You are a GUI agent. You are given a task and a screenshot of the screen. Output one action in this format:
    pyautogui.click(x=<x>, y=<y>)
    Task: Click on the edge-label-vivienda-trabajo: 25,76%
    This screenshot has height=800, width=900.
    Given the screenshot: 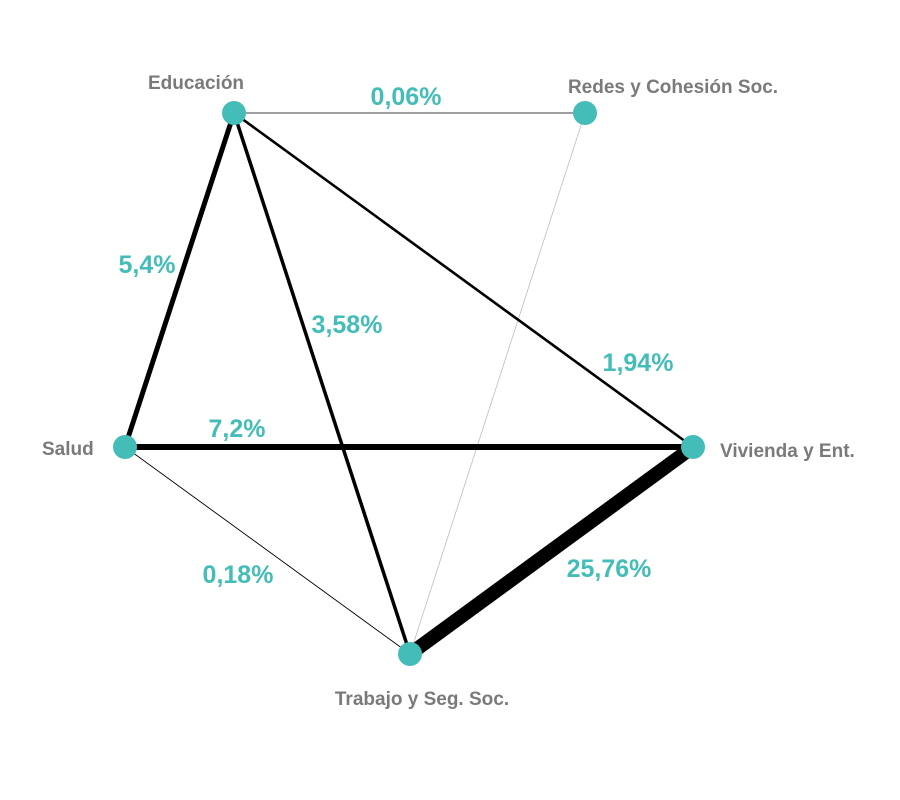 What is the action you would take?
    pyautogui.click(x=609, y=569)
    